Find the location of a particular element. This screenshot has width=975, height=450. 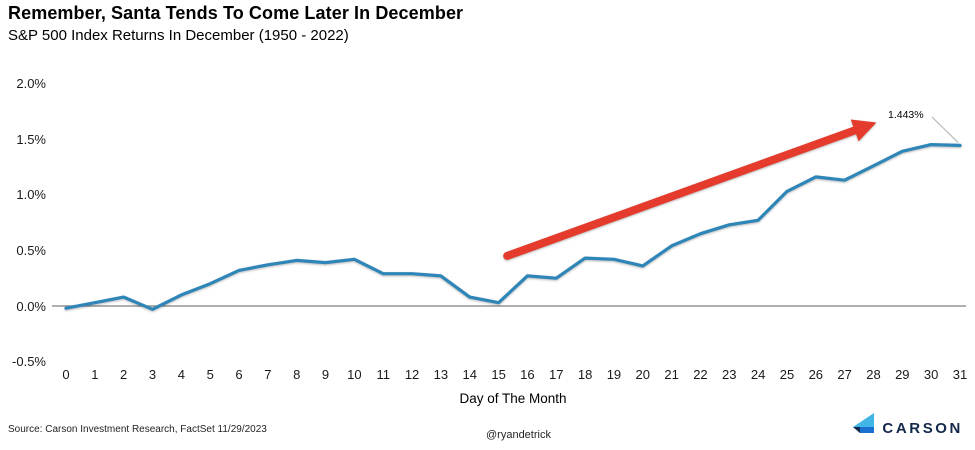

x-tick-label: 1 is located at coordinates (95, 374).